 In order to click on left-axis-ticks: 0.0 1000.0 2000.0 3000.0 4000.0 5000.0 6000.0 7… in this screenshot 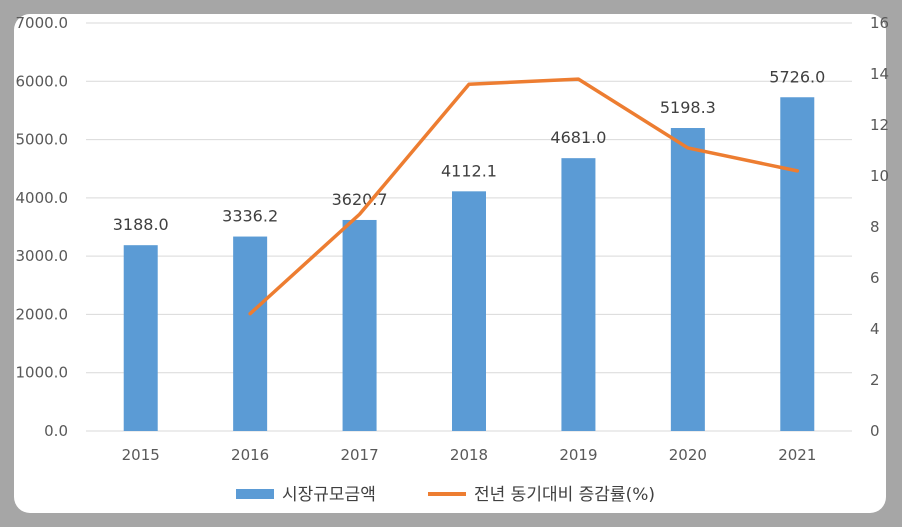, I will do `click(42, 227)`.